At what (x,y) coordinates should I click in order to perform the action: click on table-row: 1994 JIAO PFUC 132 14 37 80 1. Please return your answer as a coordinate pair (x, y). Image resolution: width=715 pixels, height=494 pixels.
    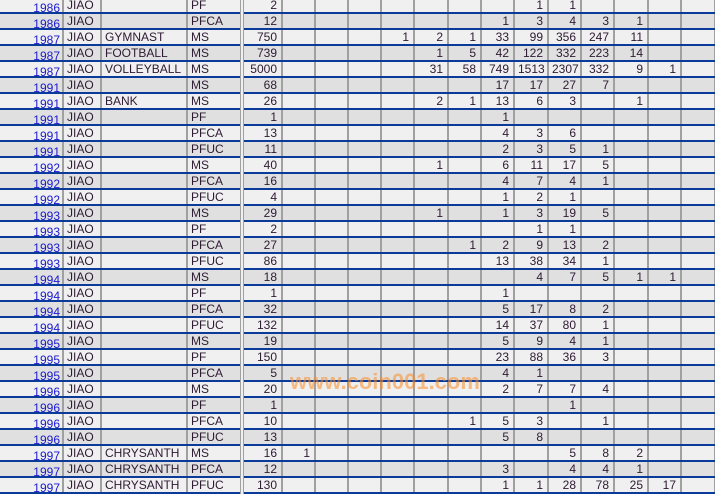
    Looking at the image, I should click on (357, 325).